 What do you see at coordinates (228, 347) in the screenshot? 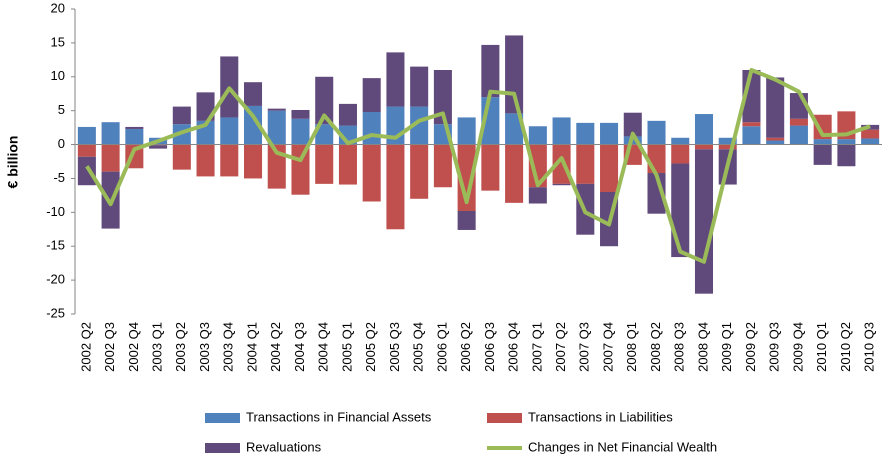
I see `x-tick-label: 2003 Q4` at bounding box center [228, 347].